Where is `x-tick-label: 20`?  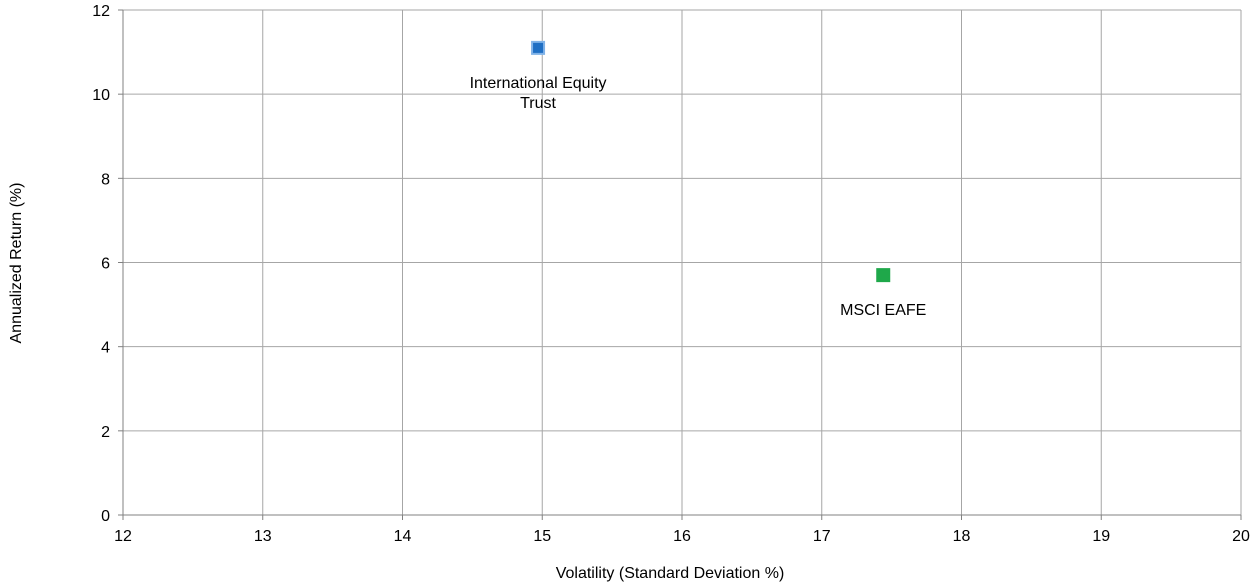
x-tick-label: 20 is located at coordinates (1241, 536).